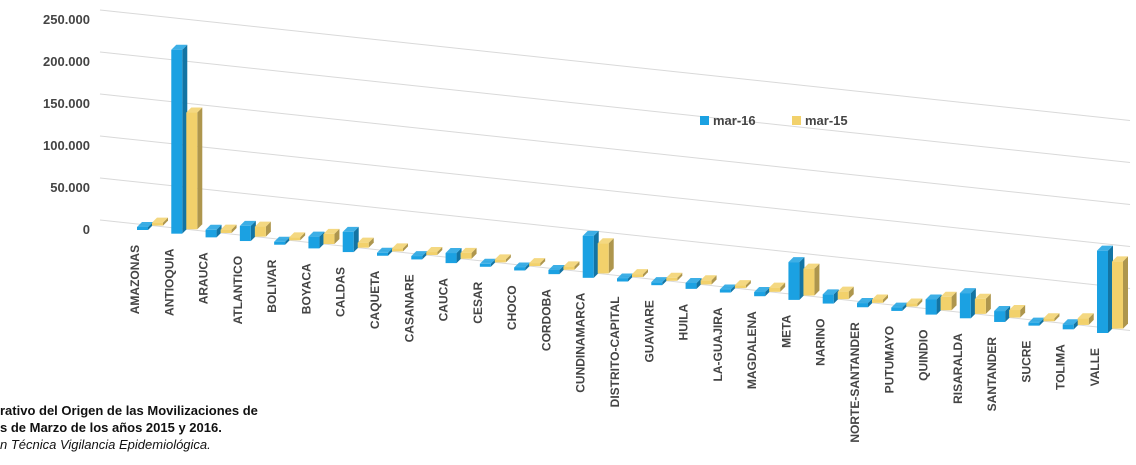  What do you see at coordinates (992, 374) in the screenshot?
I see `x-tick-label: SANTANDER` at bounding box center [992, 374].